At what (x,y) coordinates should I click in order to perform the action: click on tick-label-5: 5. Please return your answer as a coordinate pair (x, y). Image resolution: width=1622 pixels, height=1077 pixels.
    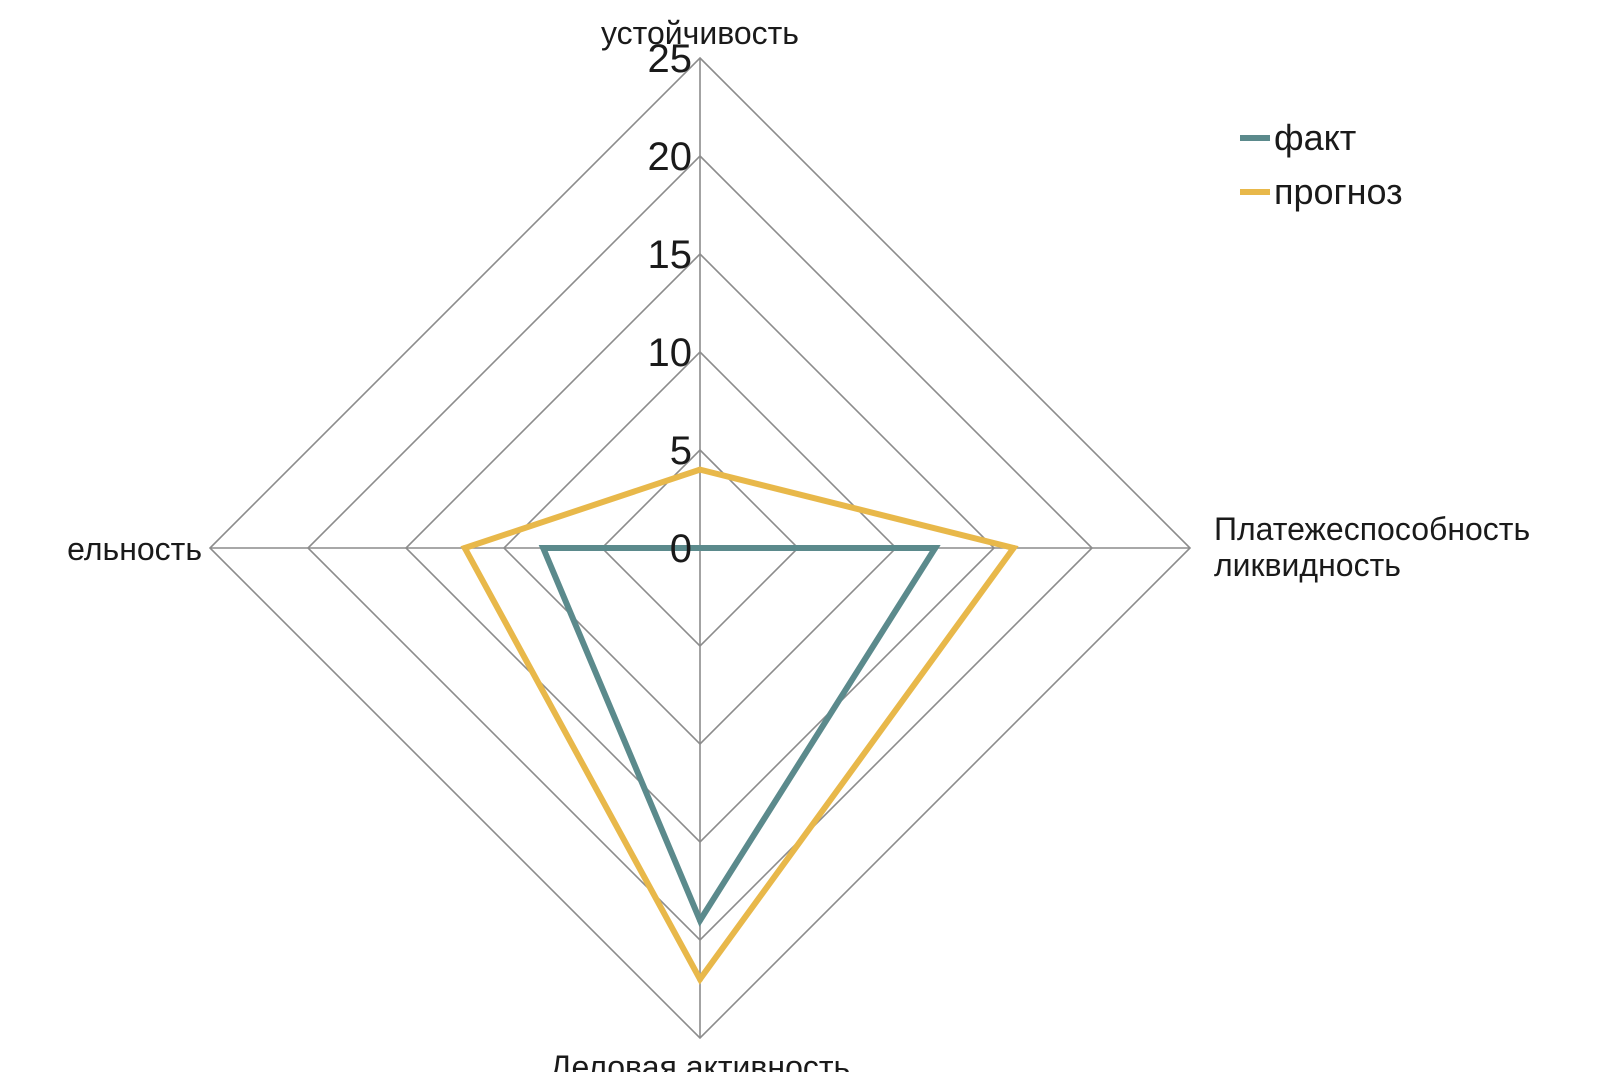
    Looking at the image, I should click on (681, 451).